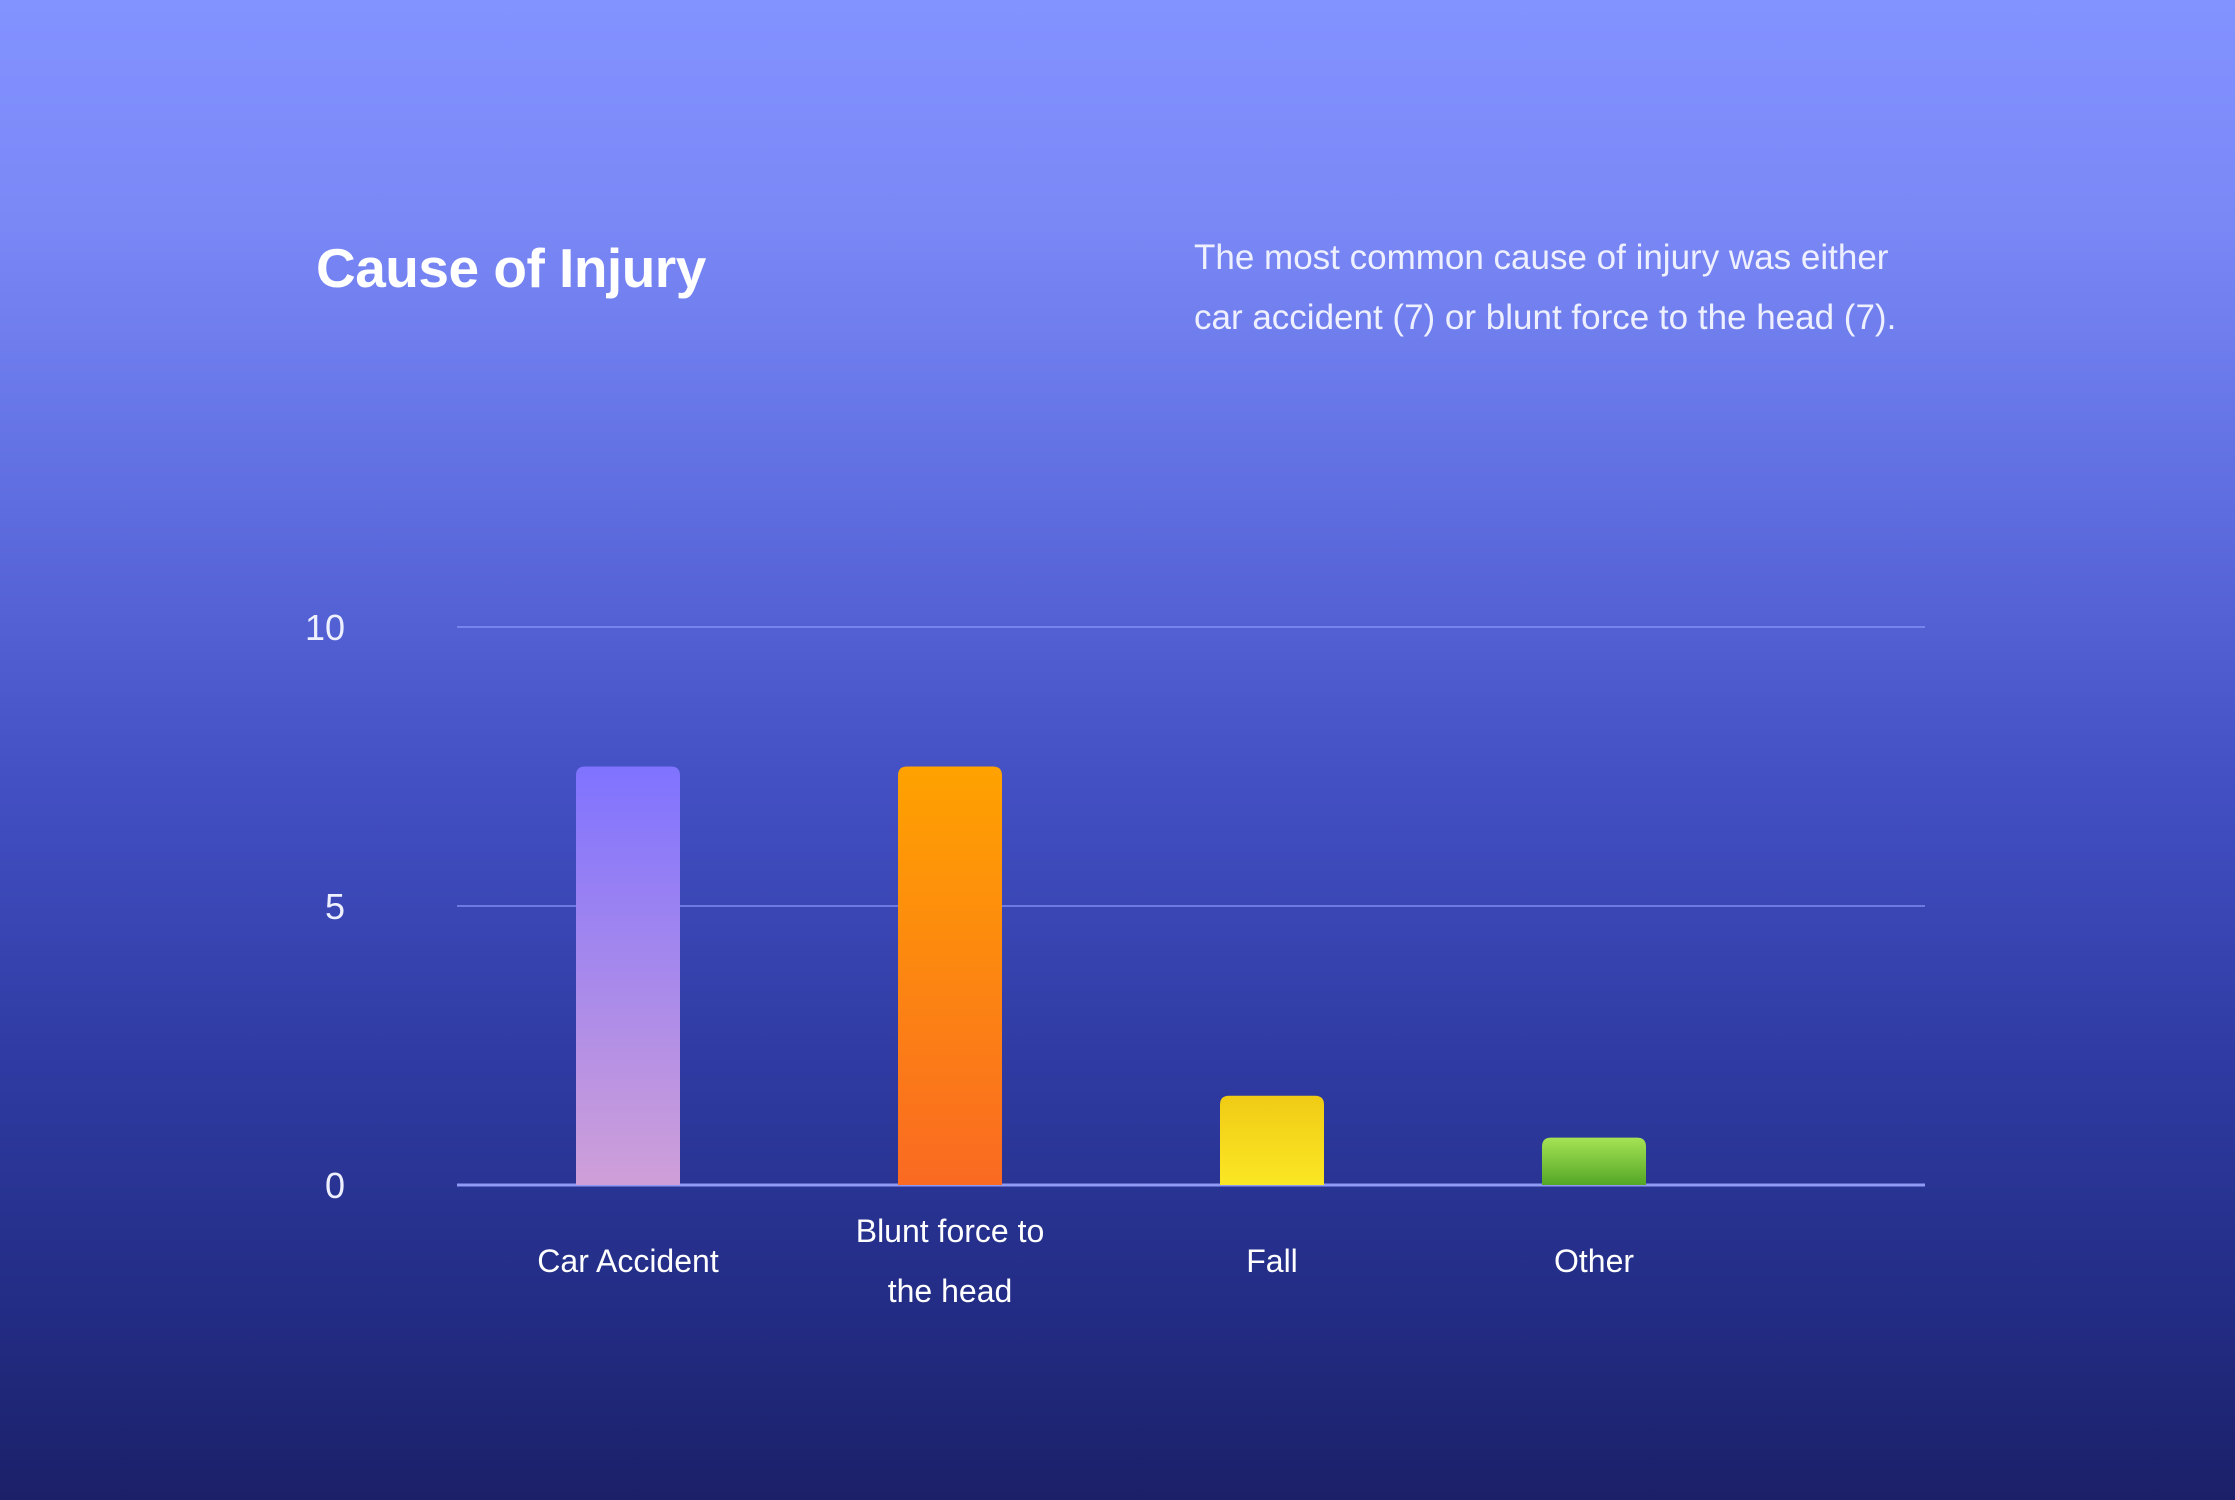 The width and height of the screenshot is (2235, 1500). Describe the element at coordinates (950, 1291) in the screenshot. I see `x-category-label: the head` at that location.